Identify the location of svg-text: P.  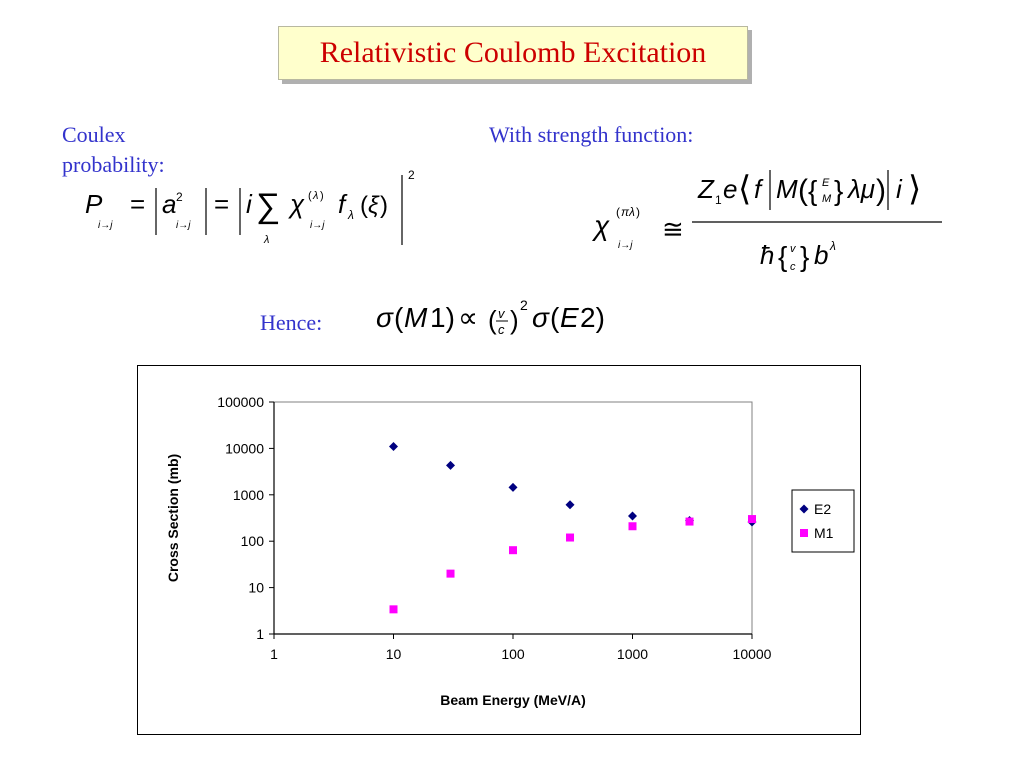
(94, 204).